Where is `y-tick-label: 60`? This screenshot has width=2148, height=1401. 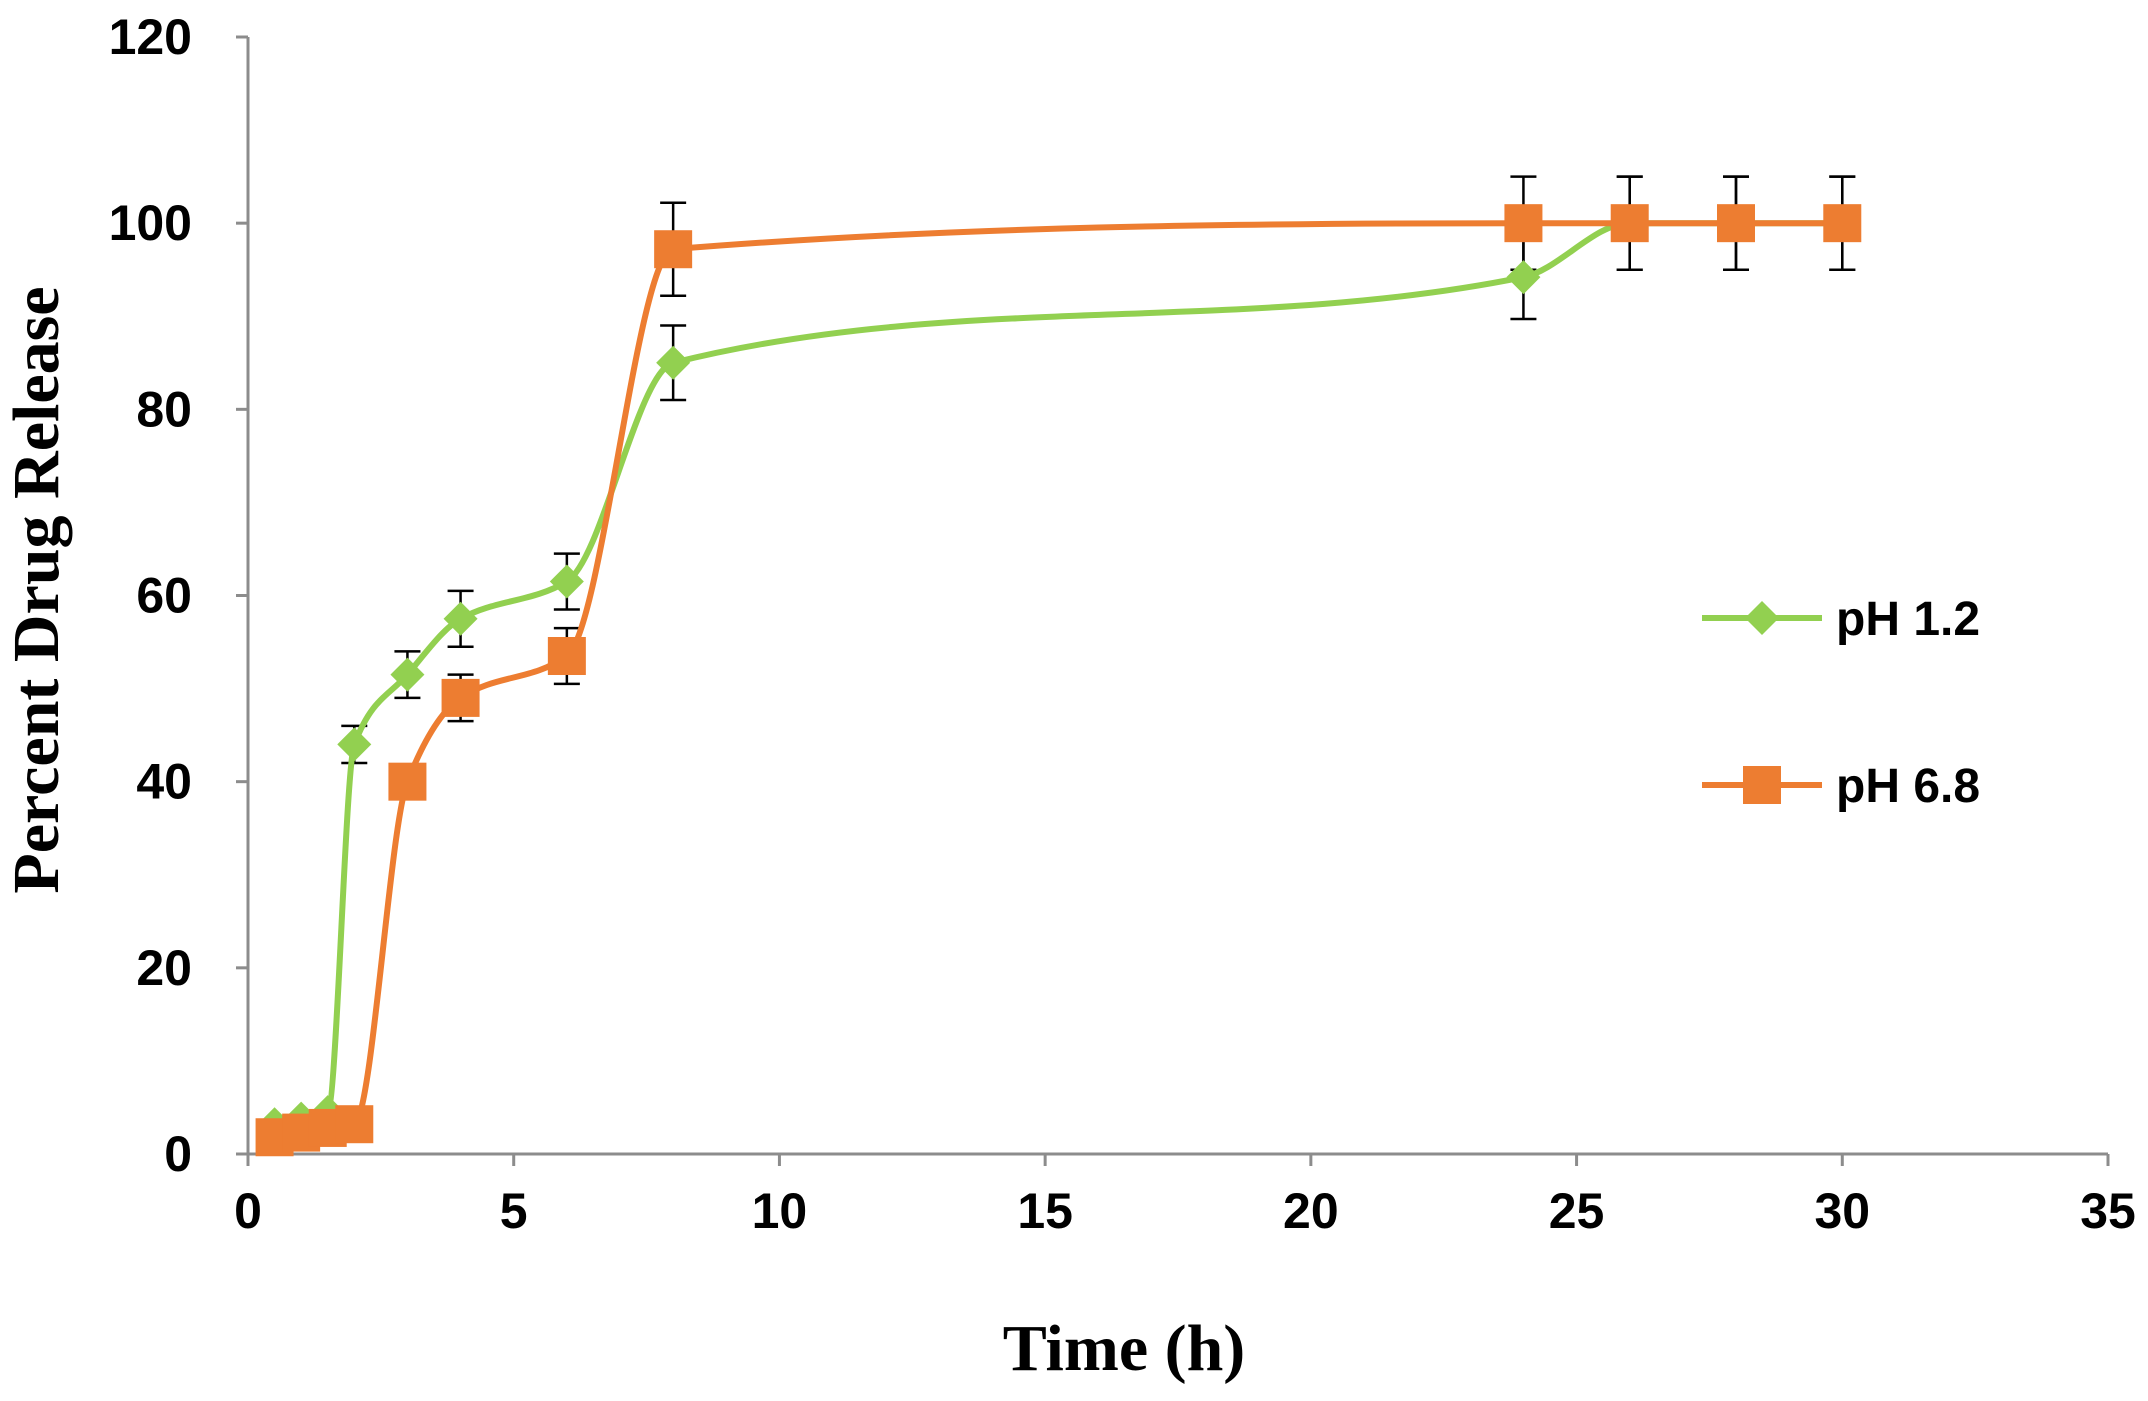 y-tick-label: 60 is located at coordinates (164, 596).